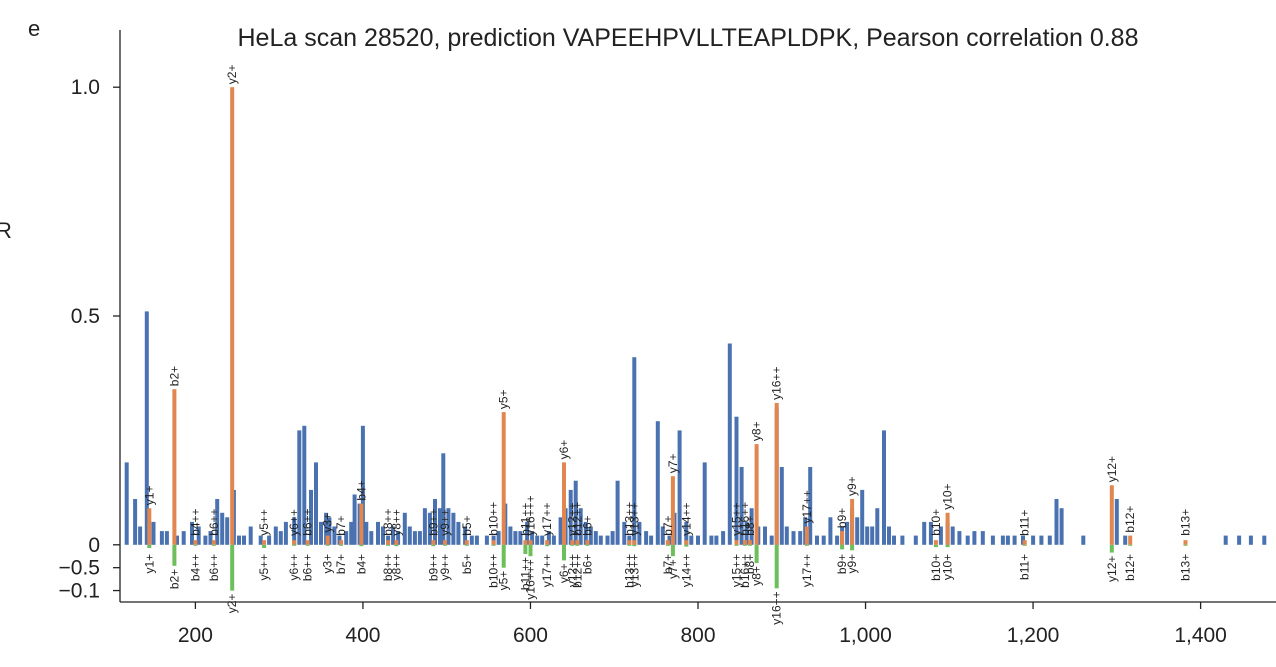 Image resolution: width=1276 pixels, height=667 pixels. Describe the element at coordinates (587, 525) in the screenshot. I see `ion-label-observed: b6+` at that location.